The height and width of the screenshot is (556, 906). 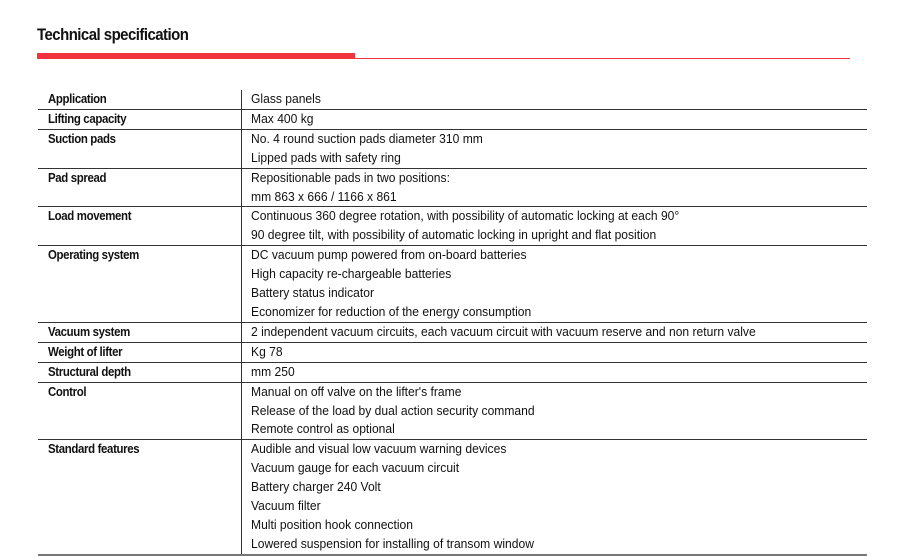 What do you see at coordinates (312, 293) in the screenshot?
I see `spec-value: Battery status indicator` at bounding box center [312, 293].